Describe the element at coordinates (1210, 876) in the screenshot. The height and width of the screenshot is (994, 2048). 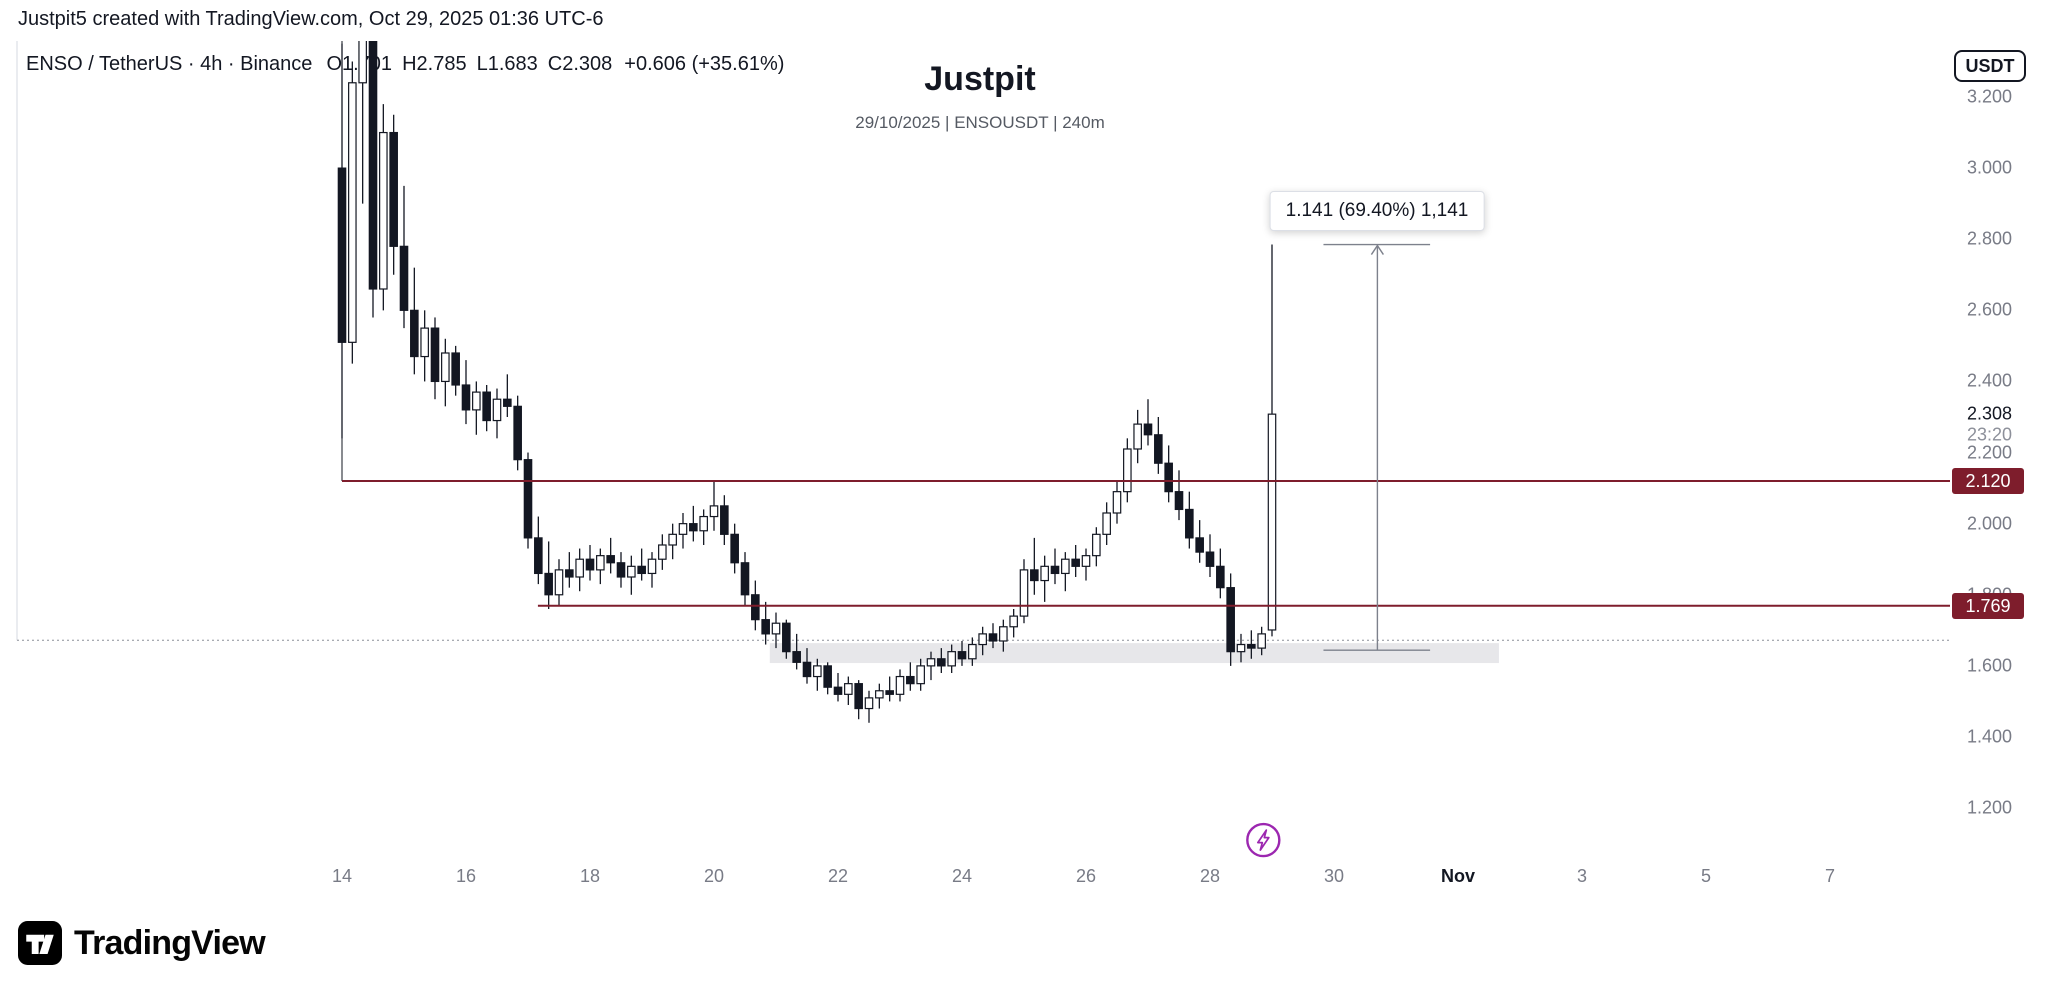
I see `time-tick: 28` at that location.